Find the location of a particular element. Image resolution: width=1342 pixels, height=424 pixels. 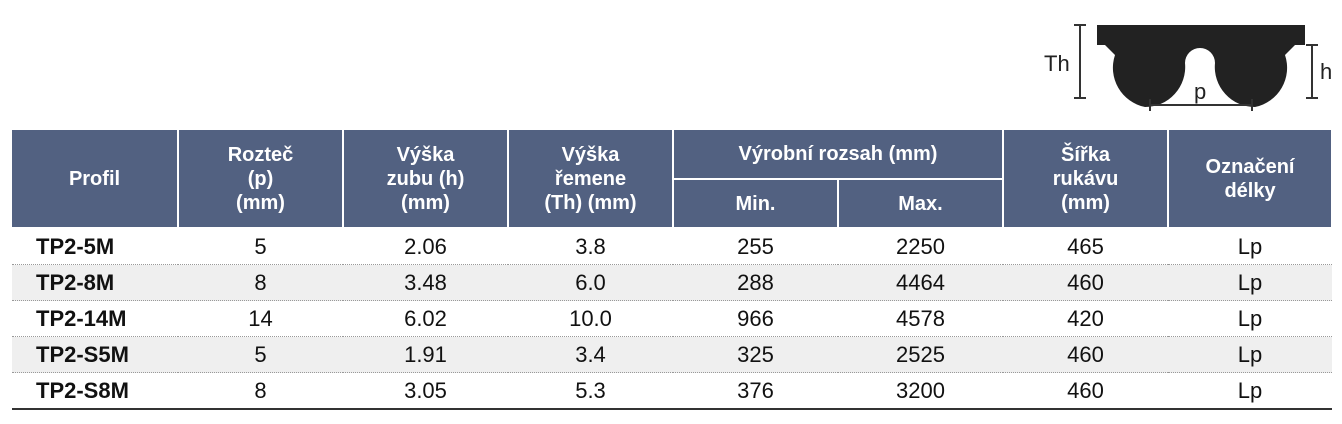

table-row: TP2-8M 8 3.48 6.0 288 4464 460 Lp is located at coordinates (672, 282).